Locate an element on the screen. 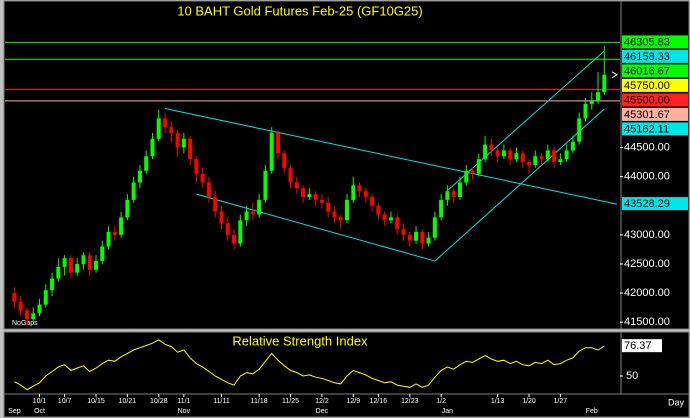  last-arrow is located at coordinates (614, 75).